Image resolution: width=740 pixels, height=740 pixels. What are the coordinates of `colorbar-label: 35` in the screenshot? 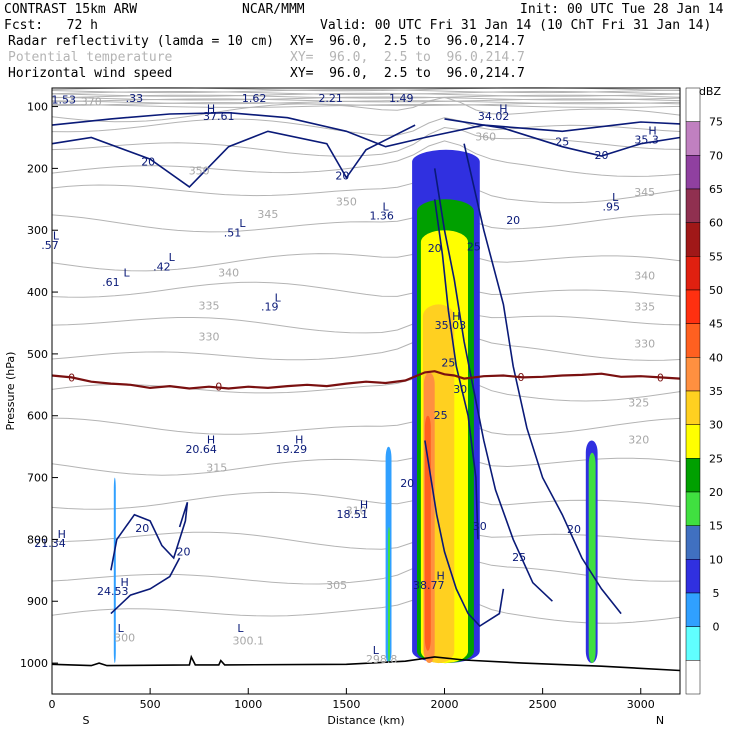 It's located at (716, 391).